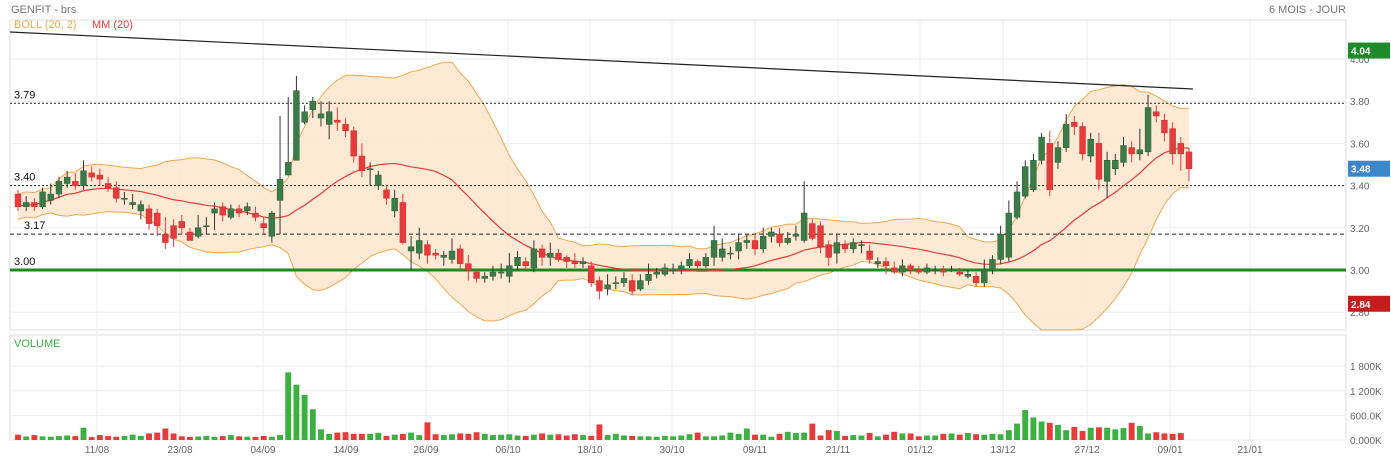 This screenshot has height=458, width=1391. I want to click on boll-legend: BOLL (20, 2), so click(45, 25).